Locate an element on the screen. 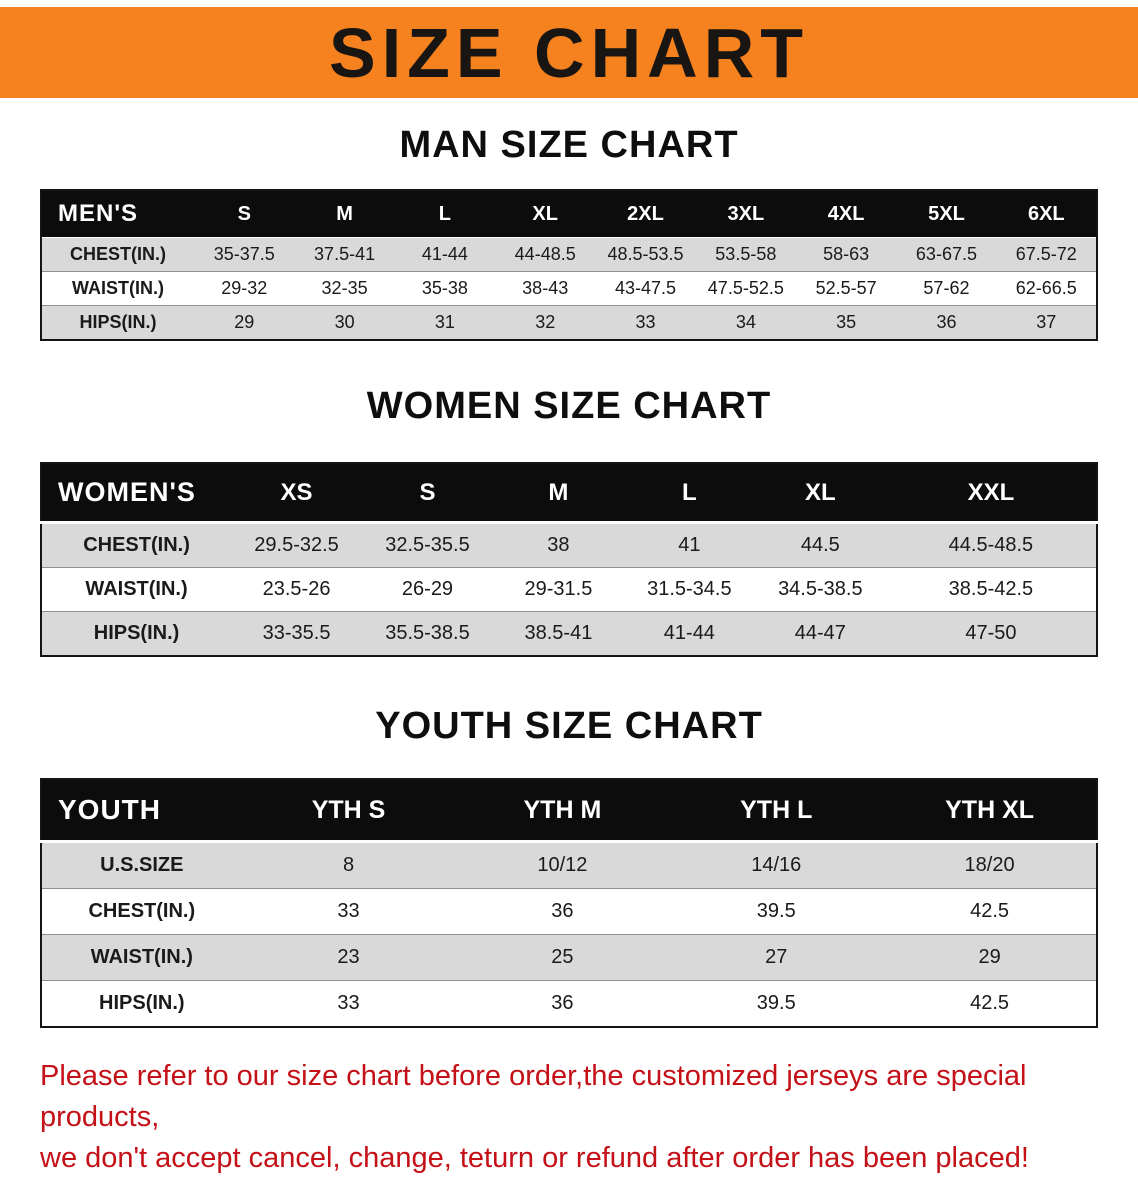 The image size is (1138, 1180). youth-measurement-row: CHEST(IN.) 33 36 39.5 42.5 is located at coordinates (569, 911).